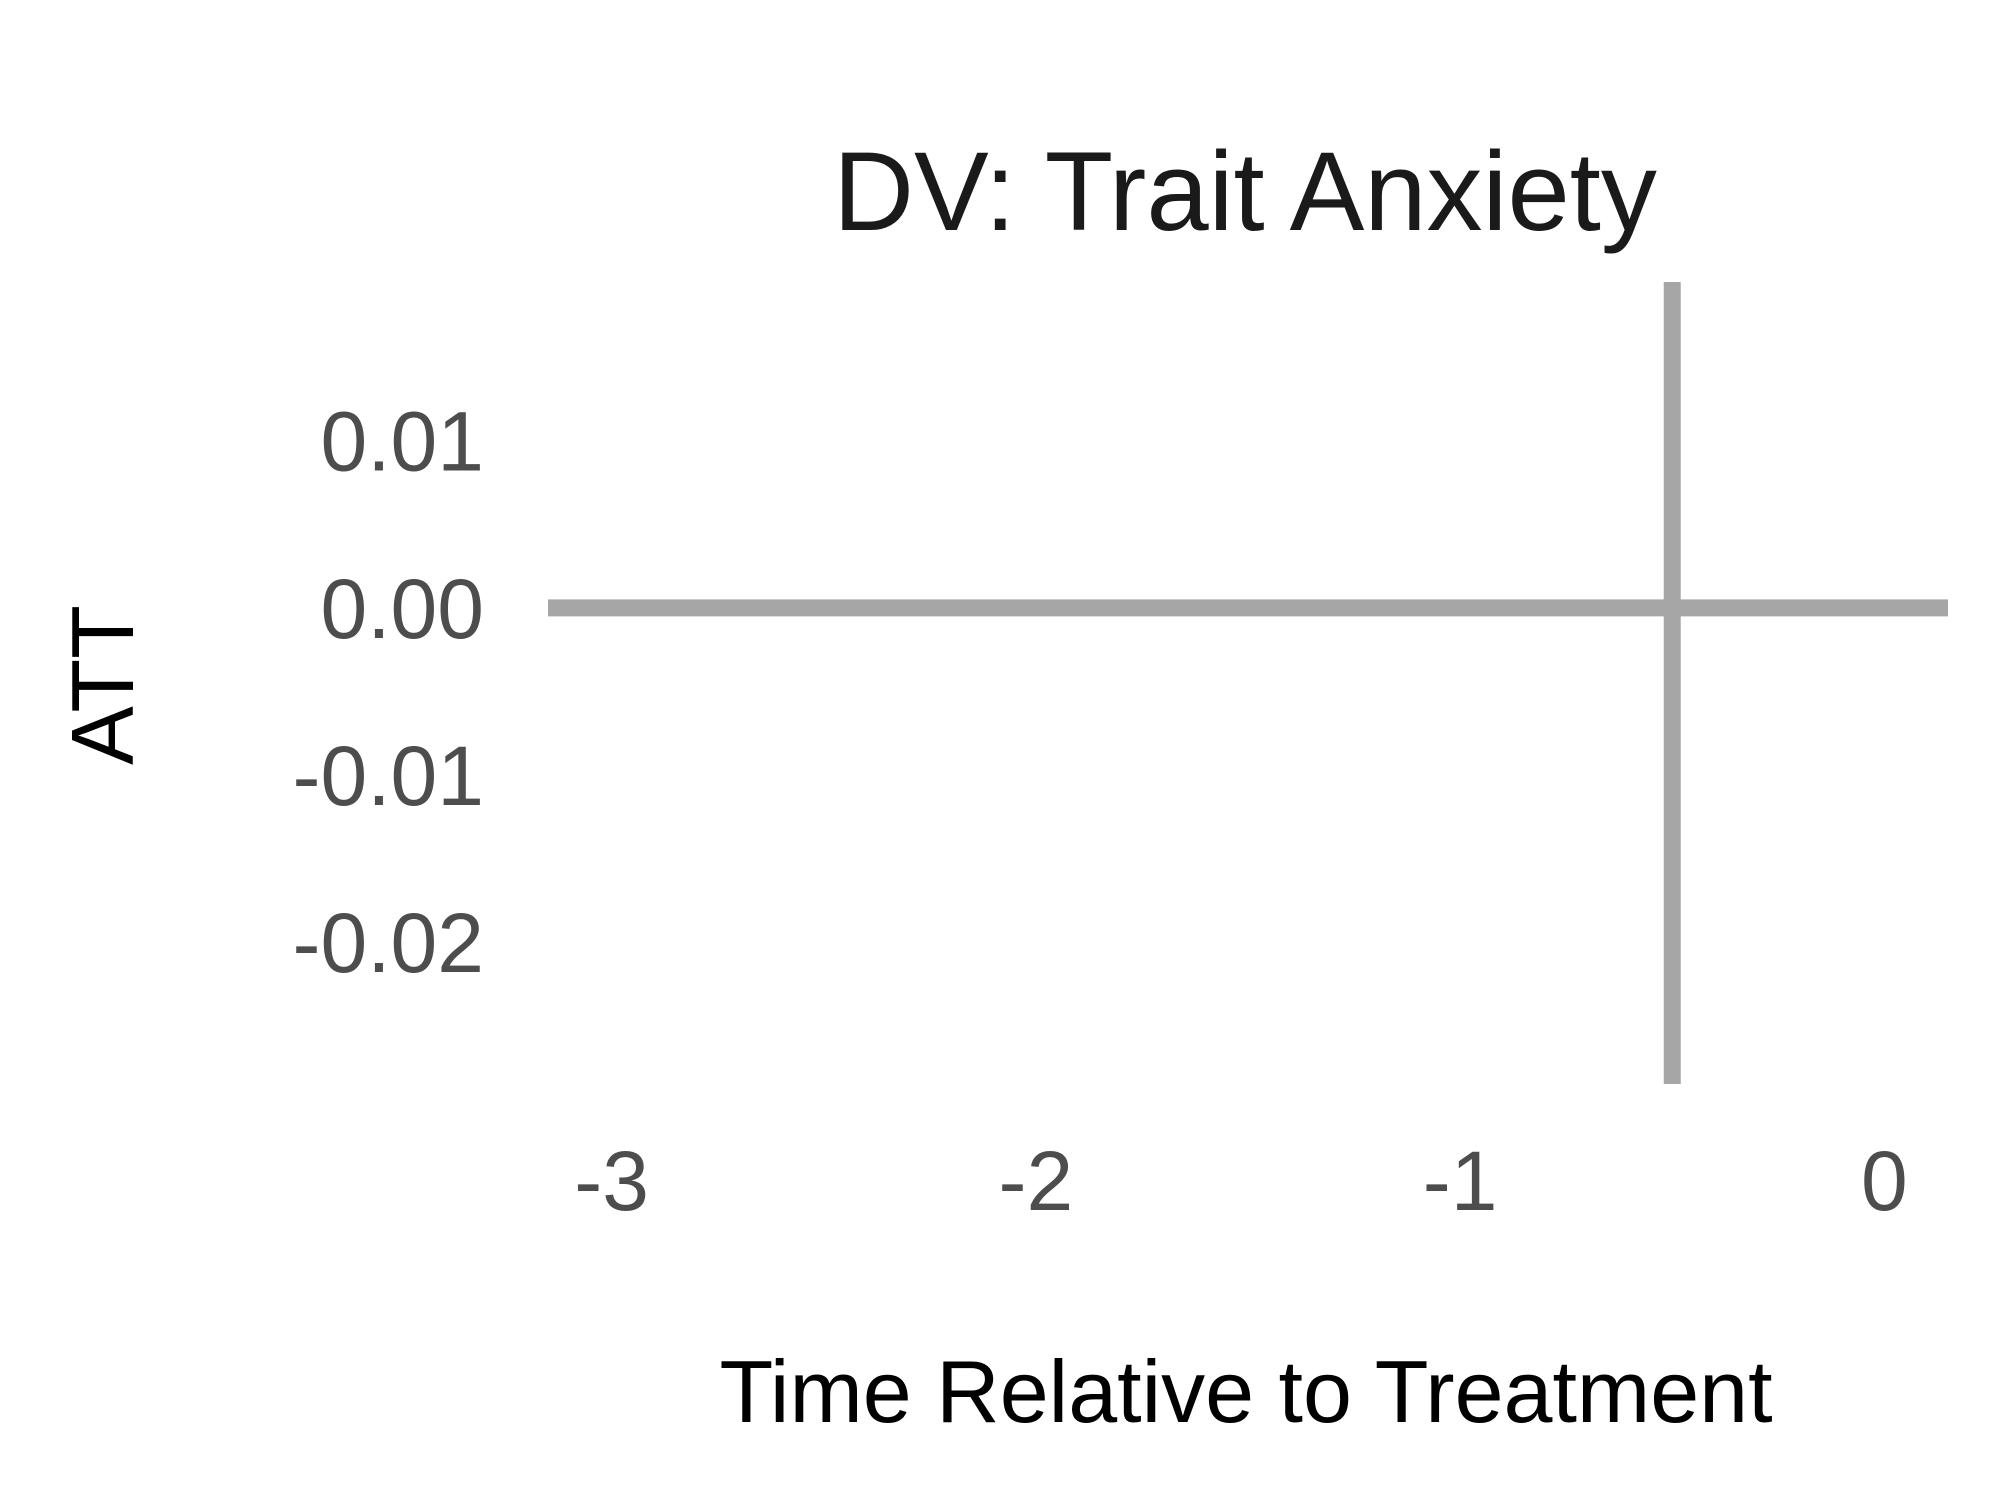 The width and height of the screenshot is (2000, 1500). Describe the element at coordinates (388, 692) in the screenshot. I see `y-axis-ticks: 0.01 0.00 -0.01 -0.02` at that location.